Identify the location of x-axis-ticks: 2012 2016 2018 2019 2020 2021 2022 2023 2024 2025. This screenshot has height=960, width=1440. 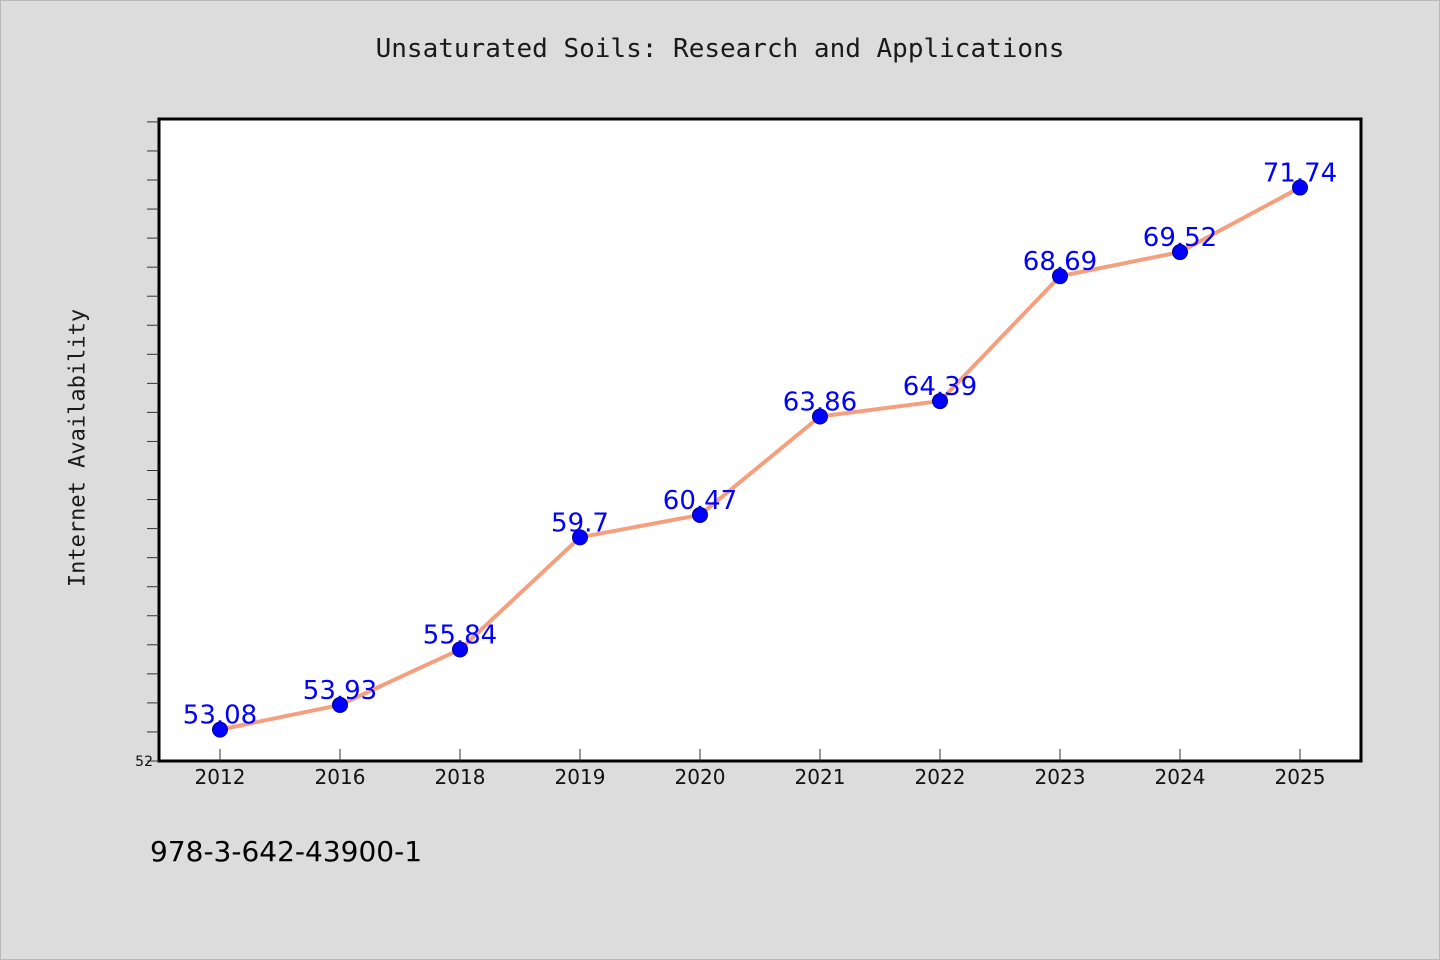
(760, 769).